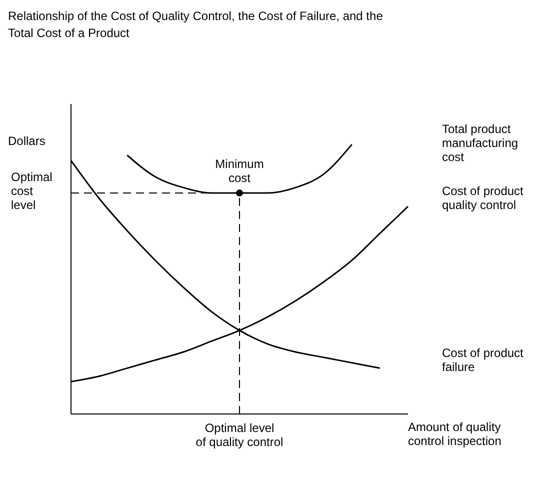 This screenshot has width=550, height=488. Describe the element at coordinates (31, 191) in the screenshot. I see `ref-line-label: Optimal cost level` at that location.